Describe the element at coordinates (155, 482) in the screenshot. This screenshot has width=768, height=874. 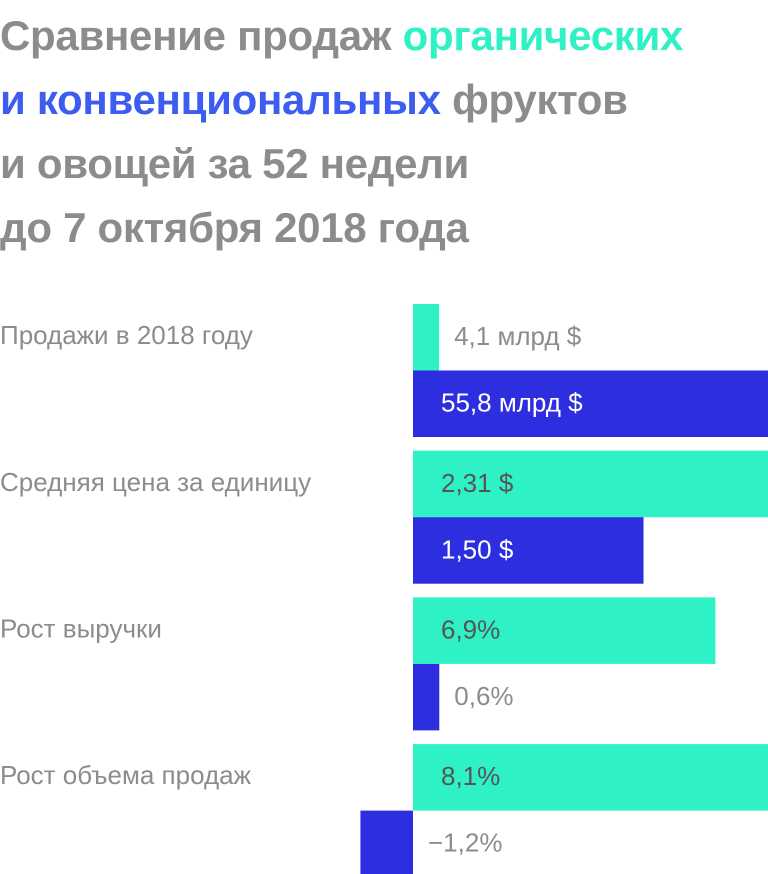
I see `category-label: Средняя цена за единицу` at that location.